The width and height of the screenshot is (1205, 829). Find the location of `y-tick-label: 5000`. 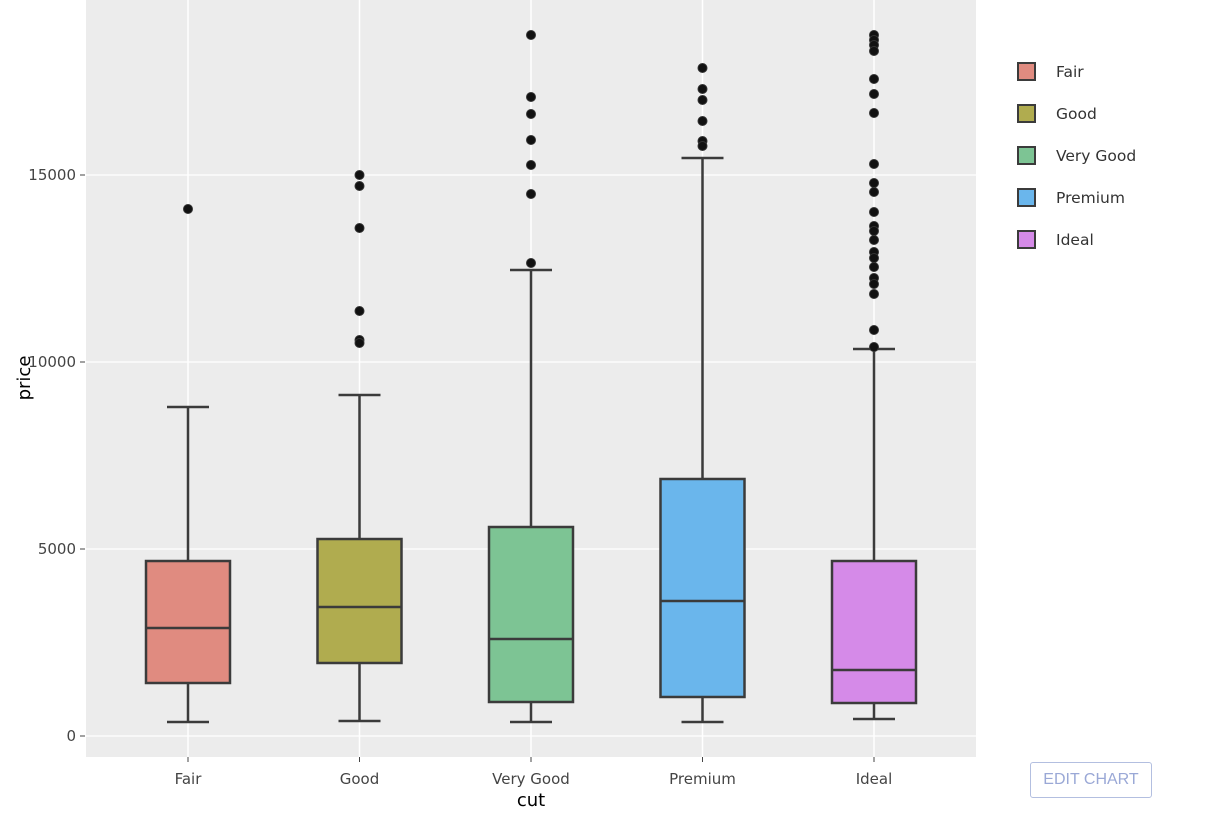

y-tick-label: 5000 is located at coordinates (57, 549).